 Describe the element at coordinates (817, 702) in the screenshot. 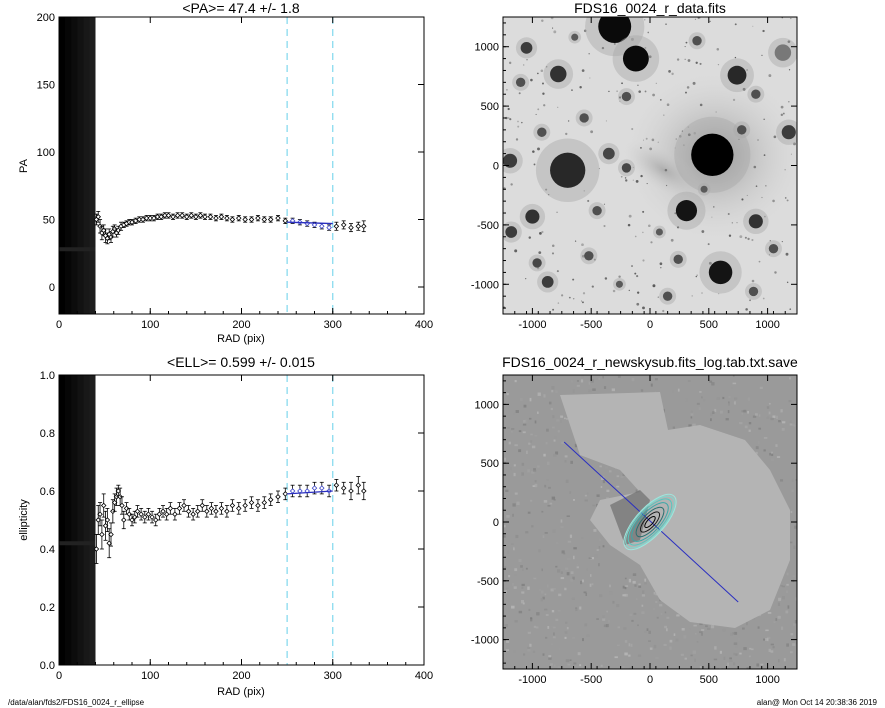

I see `footer-timestamp: alan@ Mon Oct 14 20:38:36 2019` at that location.